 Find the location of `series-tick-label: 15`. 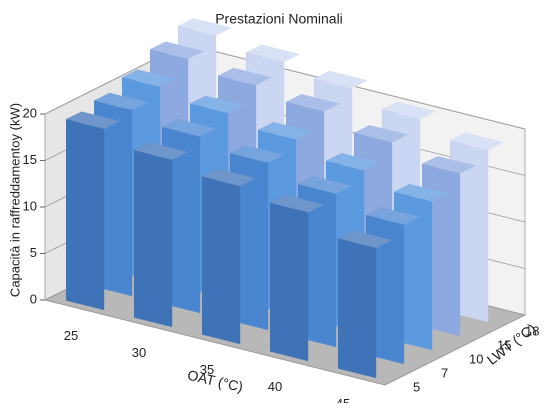

series-tick-label: 15 is located at coordinates (504, 344).